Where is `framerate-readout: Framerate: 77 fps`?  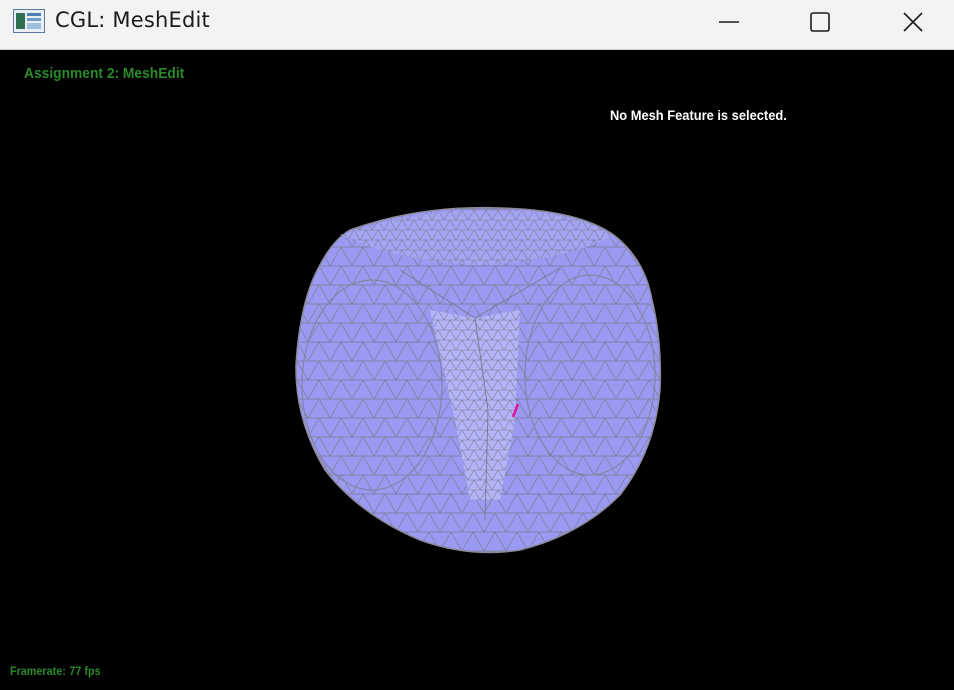
framerate-readout: Framerate: 77 fps is located at coordinates (55, 671).